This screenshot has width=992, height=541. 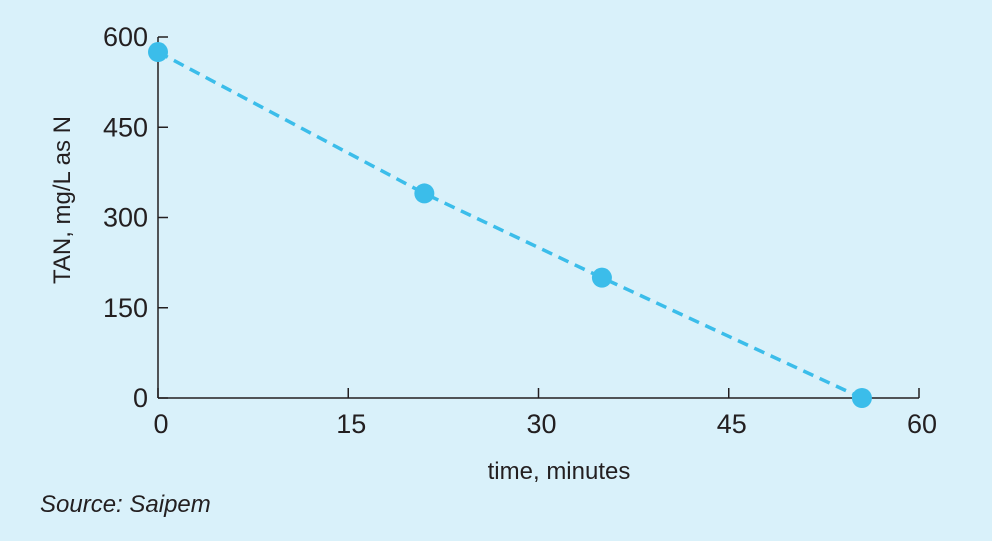 I want to click on y-tick-label: 450, so click(x=125, y=127).